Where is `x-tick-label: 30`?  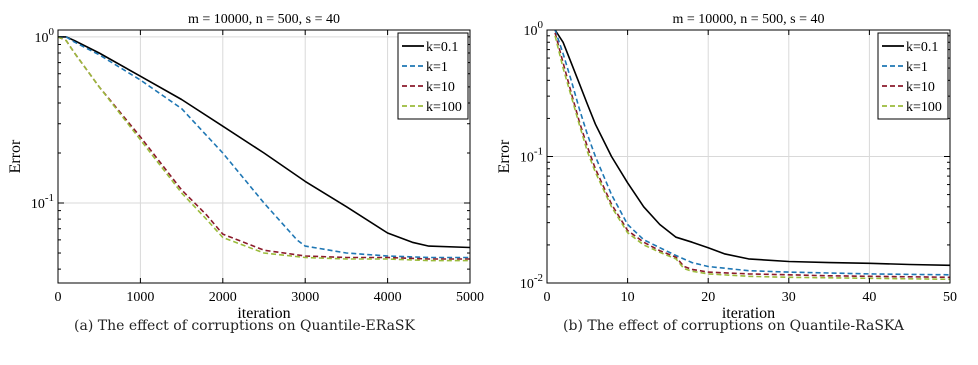 x-tick-label: 30 is located at coordinates (789, 297).